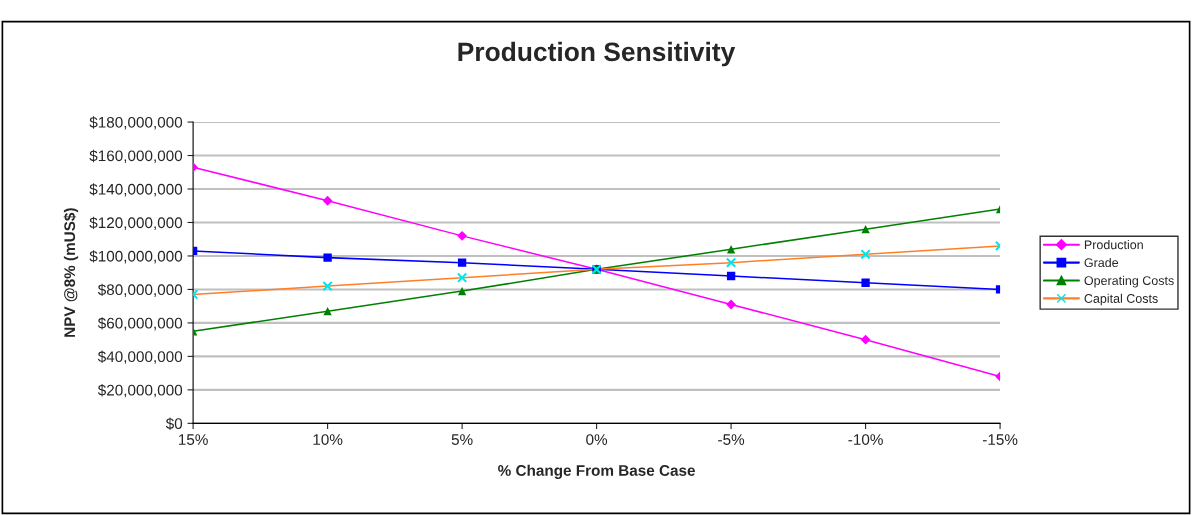 Image resolution: width=1192 pixels, height=515 pixels. I want to click on y-axis-title: NPV @8% (mUS$), so click(71, 272).